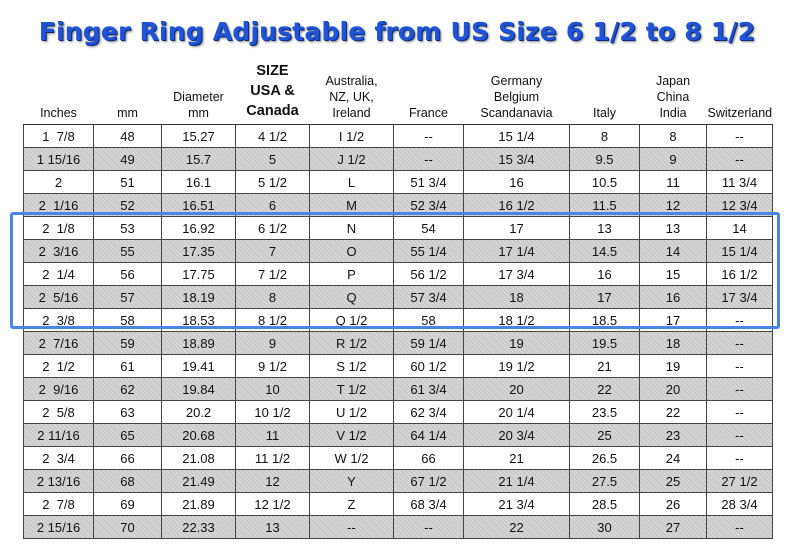 The height and width of the screenshot is (550, 794). Describe the element at coordinates (516, 97) in the screenshot. I see `column-header-line: Belgium` at that location.